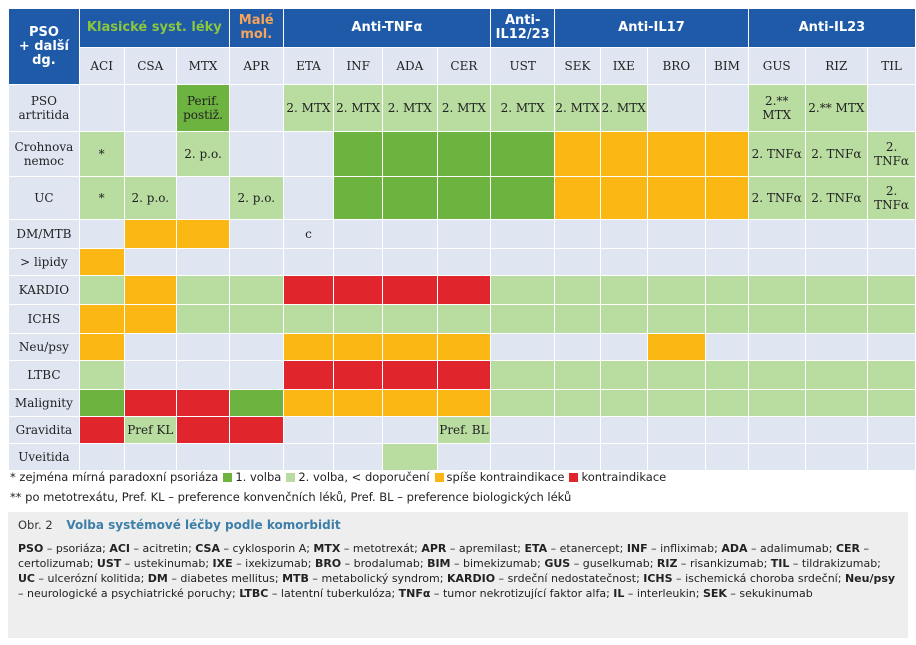 This screenshot has width=916, height=645. What do you see at coordinates (154, 28) in the screenshot?
I see `group-header: Klasické syst. léky` at bounding box center [154, 28].